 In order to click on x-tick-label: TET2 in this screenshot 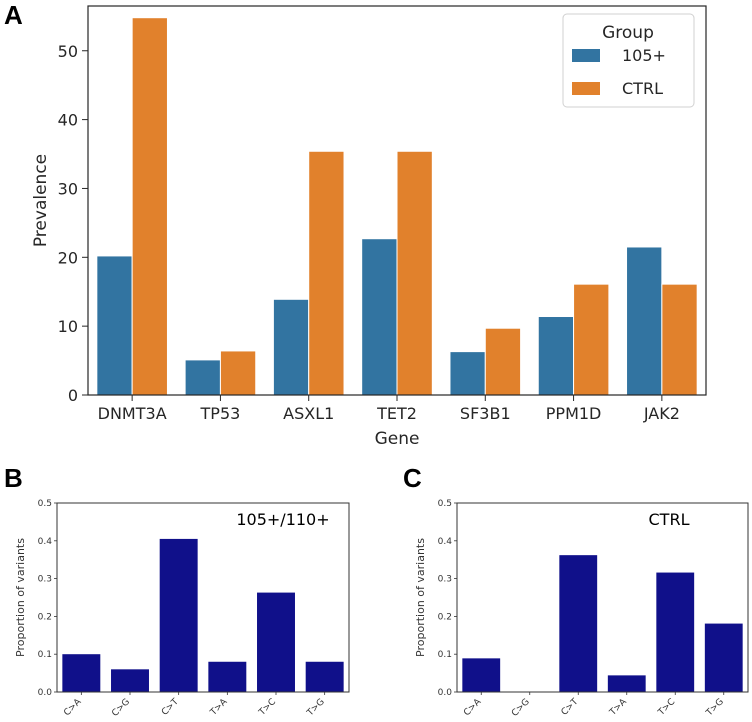, I will do `click(396, 413)`.